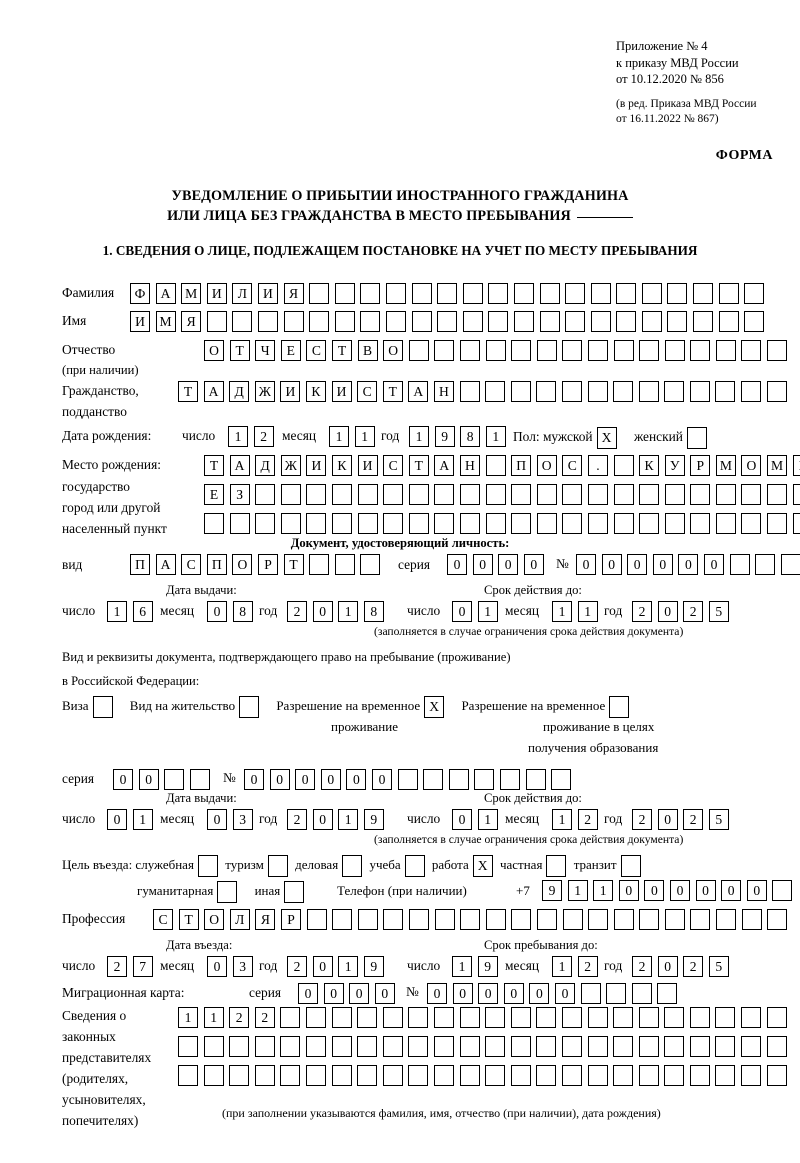 This screenshot has height=1163, width=800. Describe the element at coordinates (239, 1017) in the screenshot. I see `legal-rep-row1-cell-2: 2` at that location.